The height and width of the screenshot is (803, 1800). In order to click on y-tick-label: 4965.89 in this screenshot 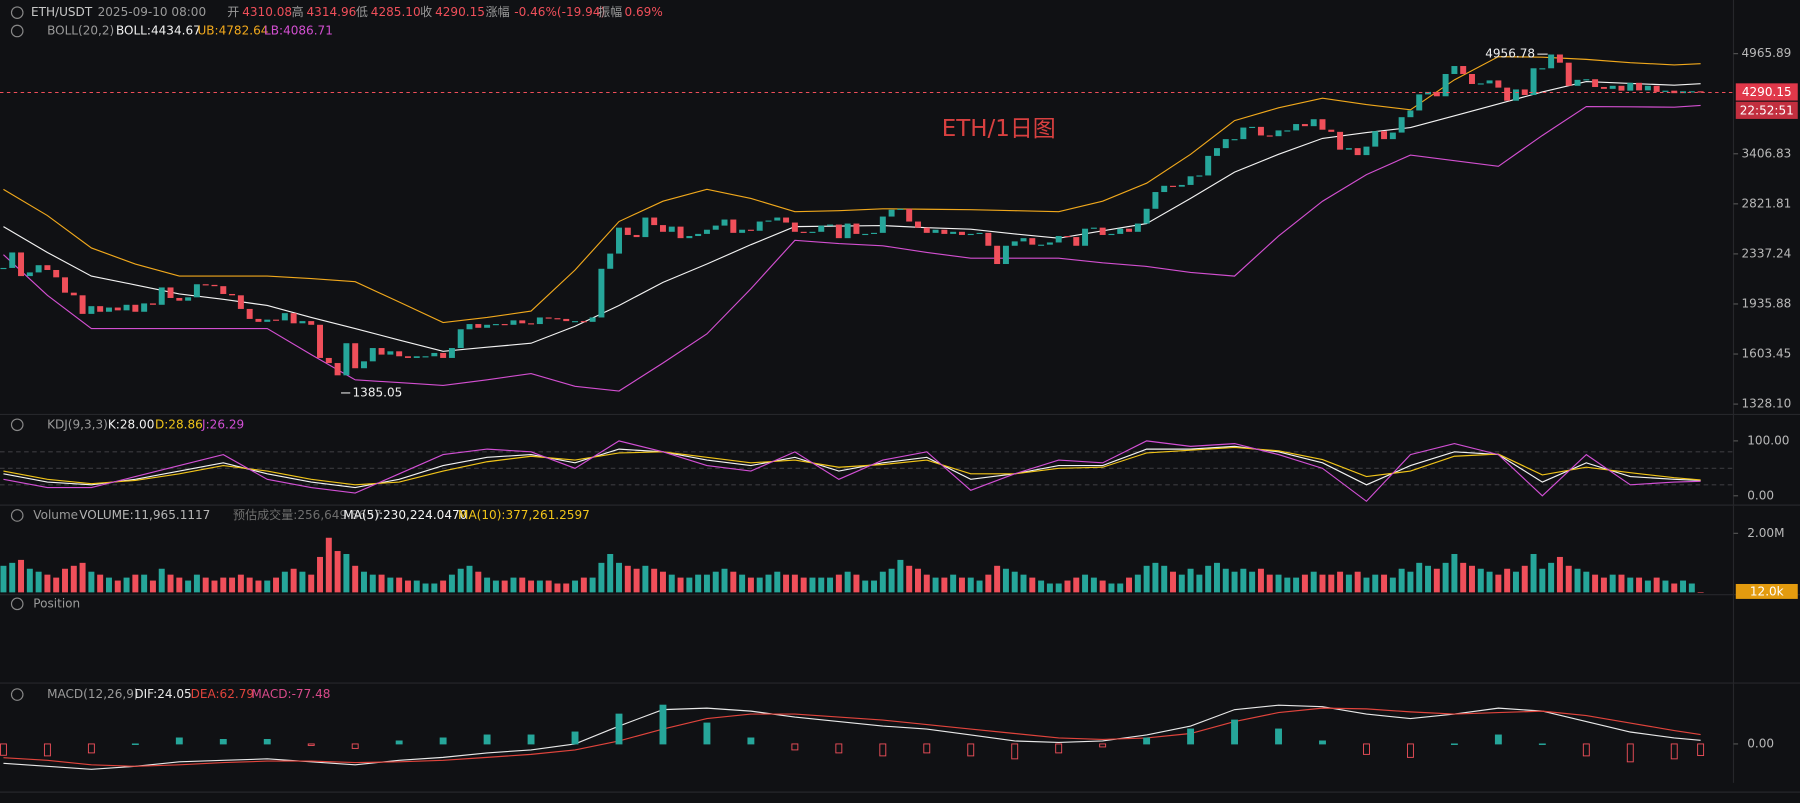, I will do `click(1767, 53)`.